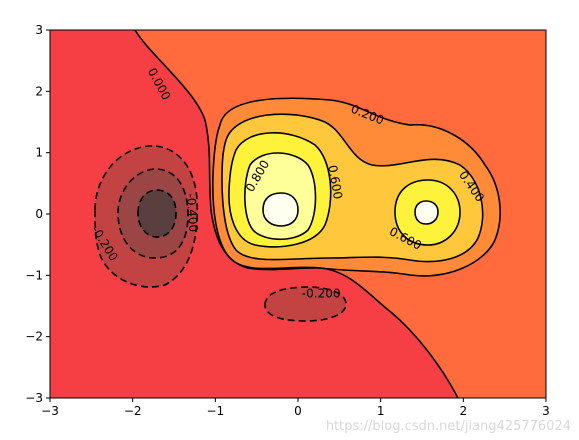  I want to click on contour-line-0.800, so click(280, 196).